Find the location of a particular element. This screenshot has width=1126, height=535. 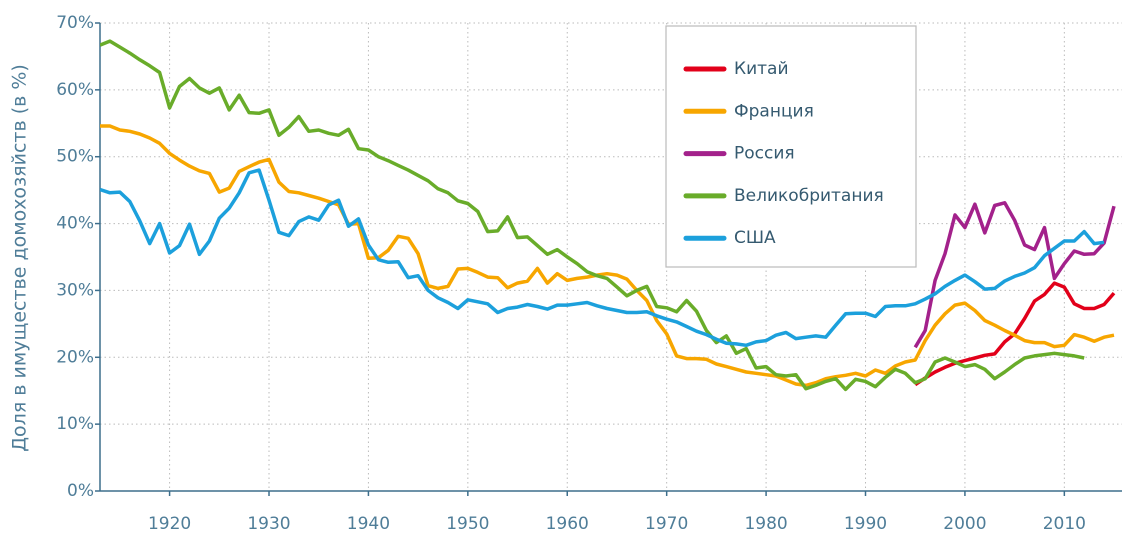

y-axis-label: Доля в имуществе домохозяйств (в %) is located at coordinates (20, 258).